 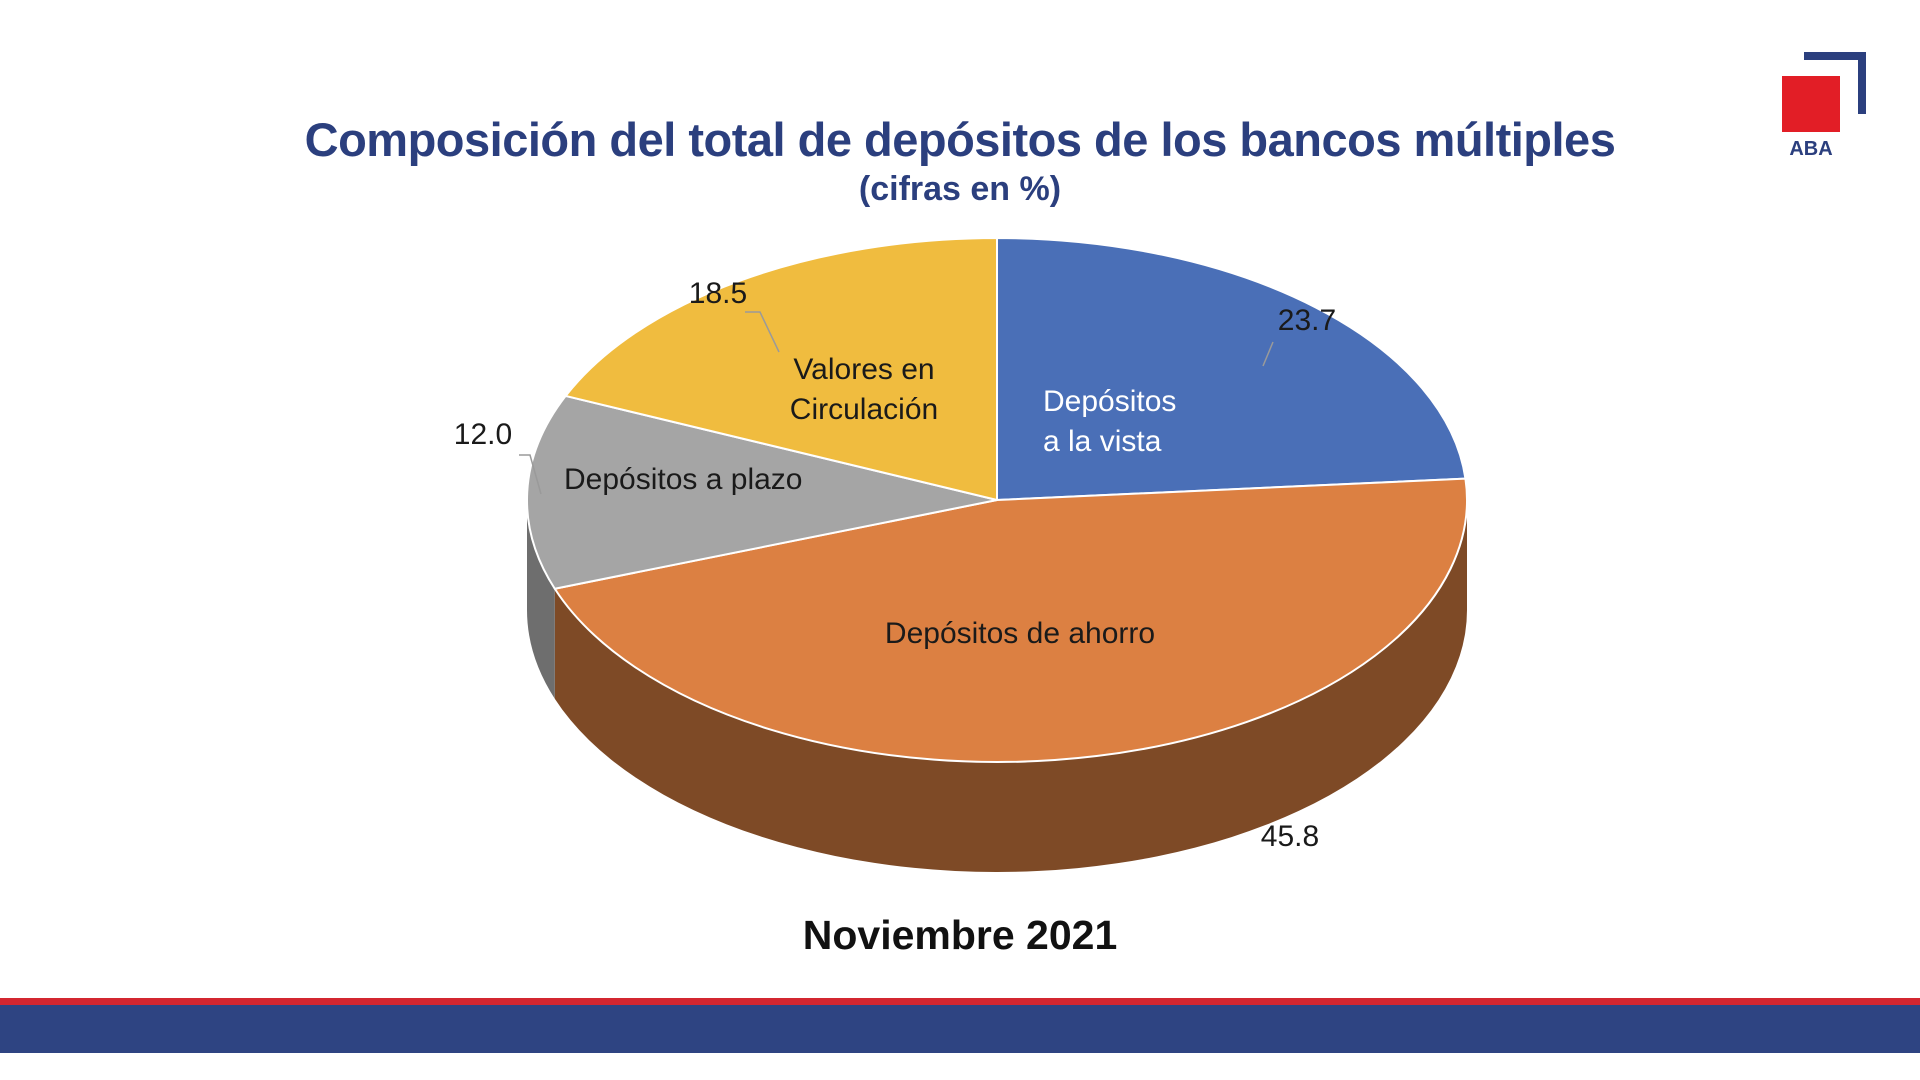 I want to click on chart-subtitle: (cifras en %), so click(x=960, y=189).